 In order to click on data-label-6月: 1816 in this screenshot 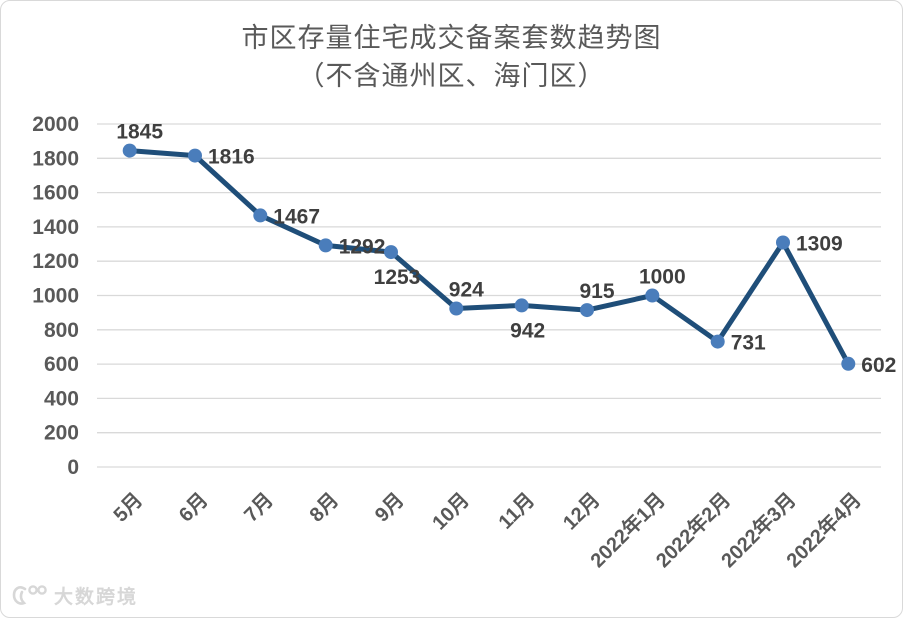, I will do `click(231, 157)`.